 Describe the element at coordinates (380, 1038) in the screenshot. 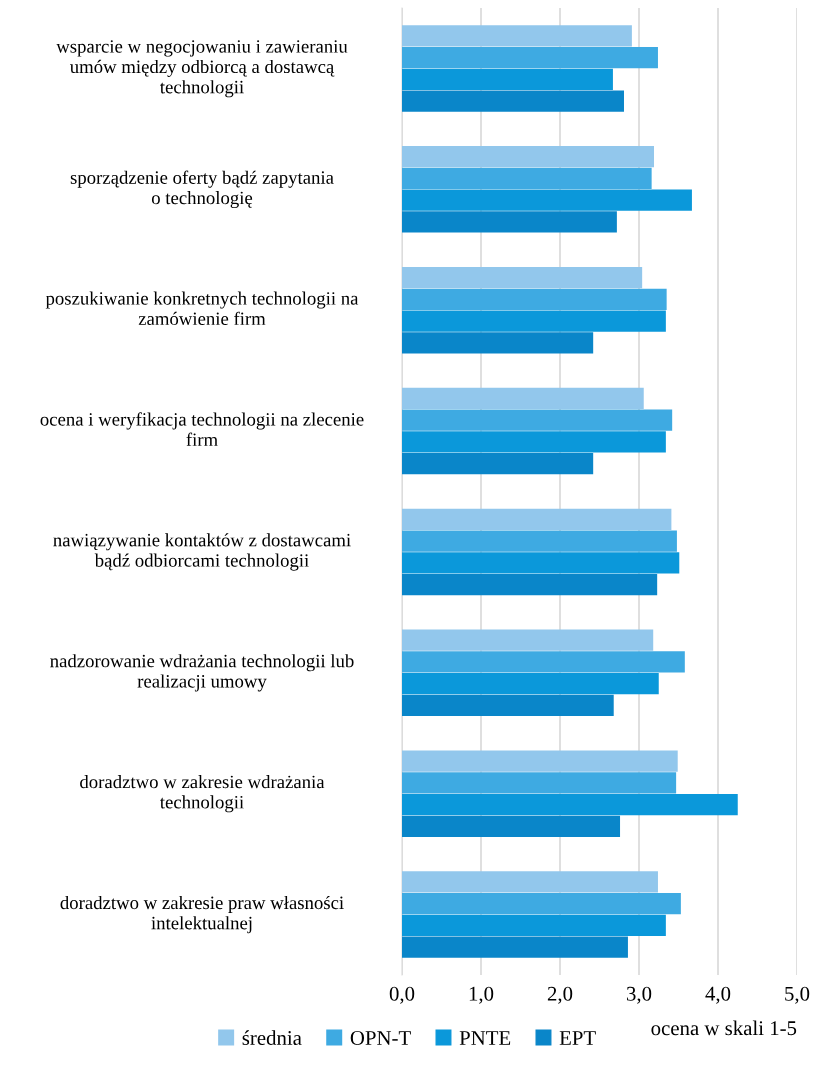

I see `legend-label: OPN-T` at that location.